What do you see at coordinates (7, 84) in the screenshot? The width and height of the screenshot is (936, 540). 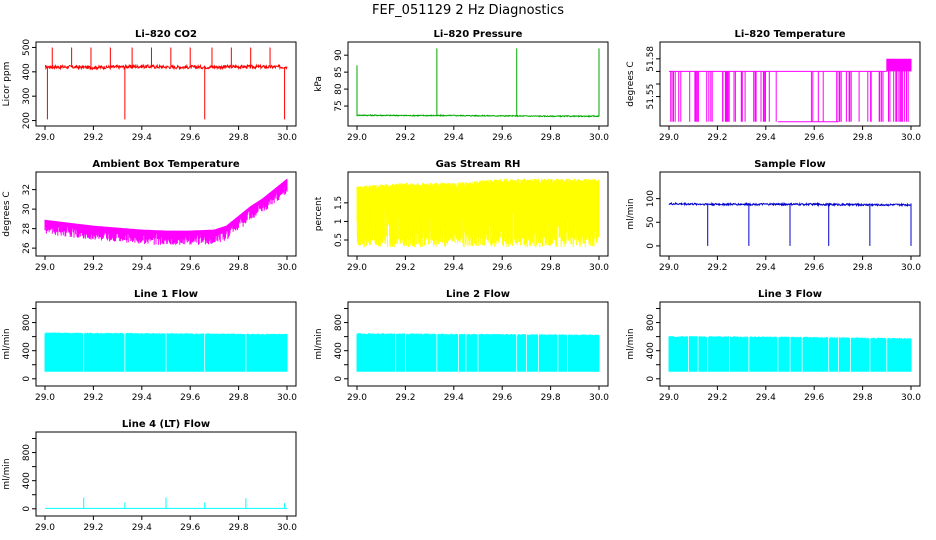 I see `y-axis-label: Licor ppm` at bounding box center [7, 84].